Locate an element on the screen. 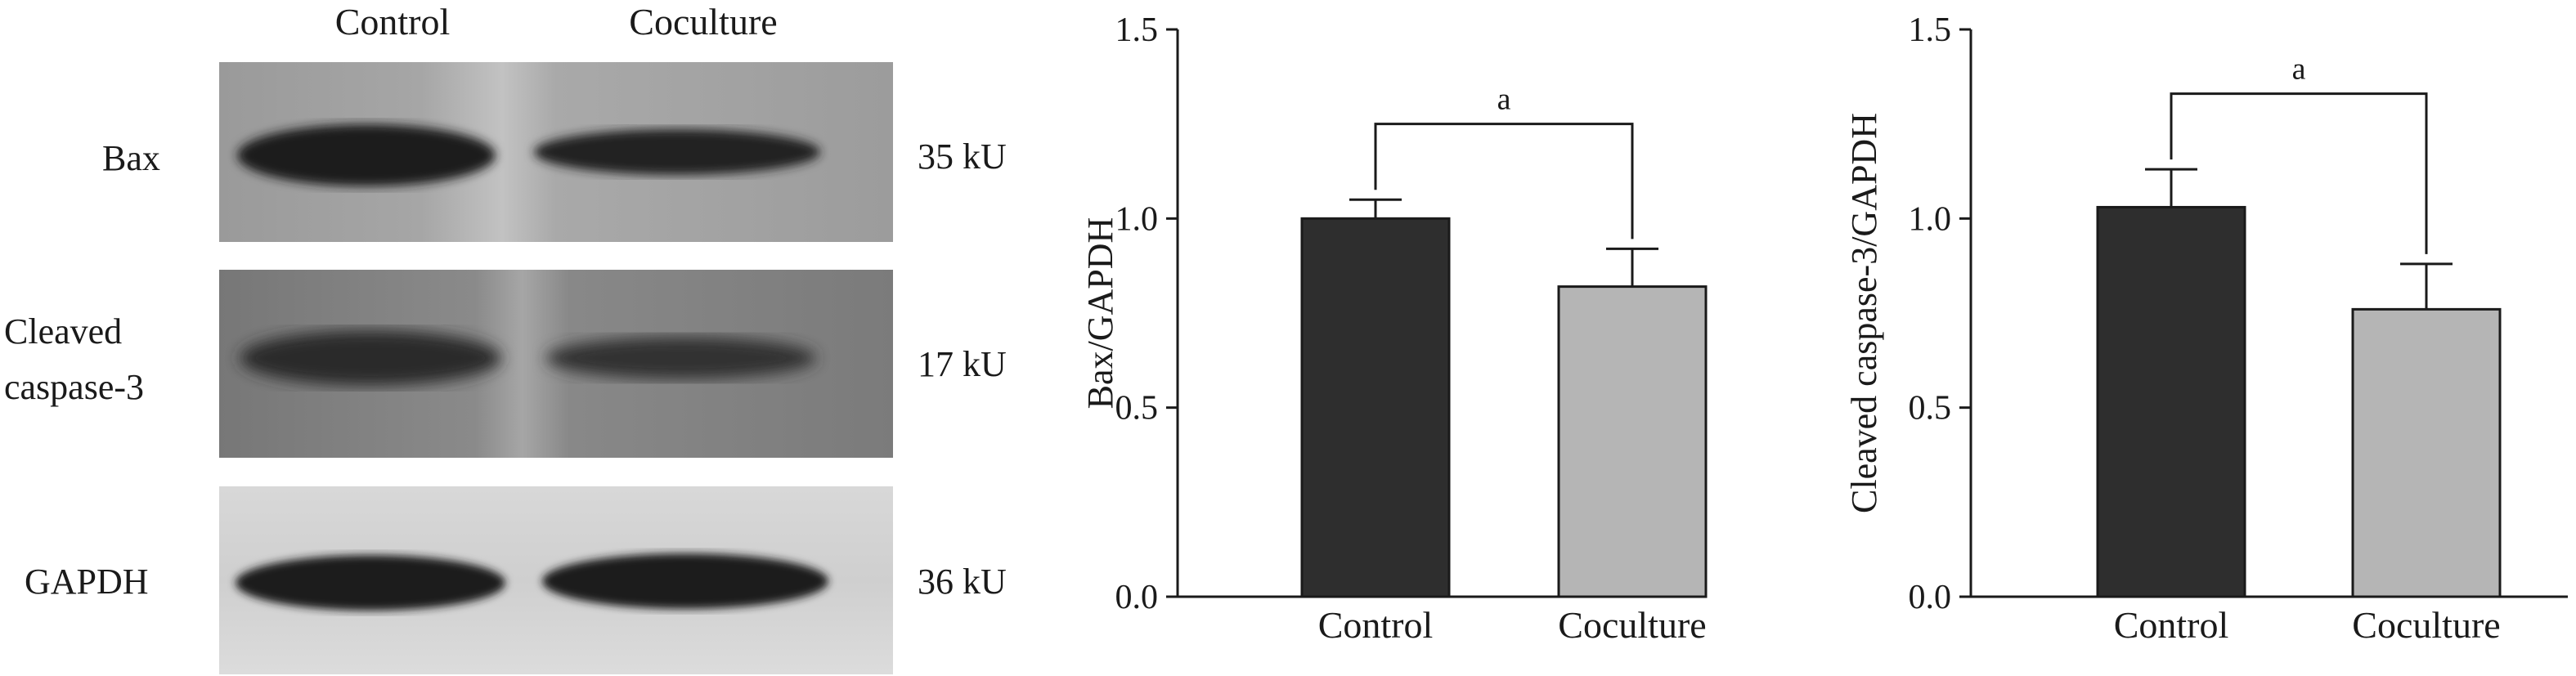  mw-cleaved-caspase-3: 17 kU is located at coordinates (963, 364).